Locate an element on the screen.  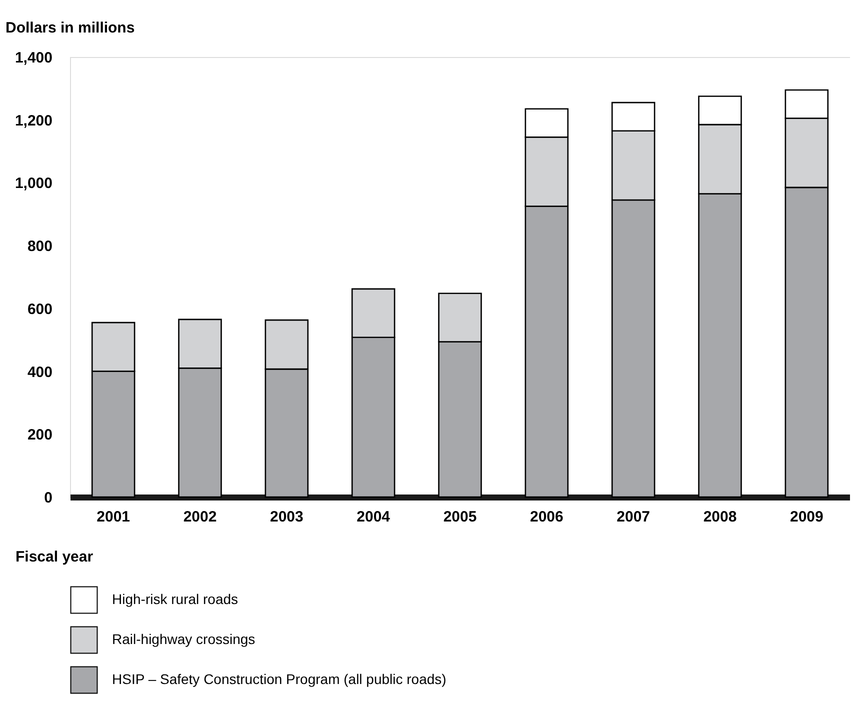
x-tick-label: 2002 is located at coordinates (200, 517).